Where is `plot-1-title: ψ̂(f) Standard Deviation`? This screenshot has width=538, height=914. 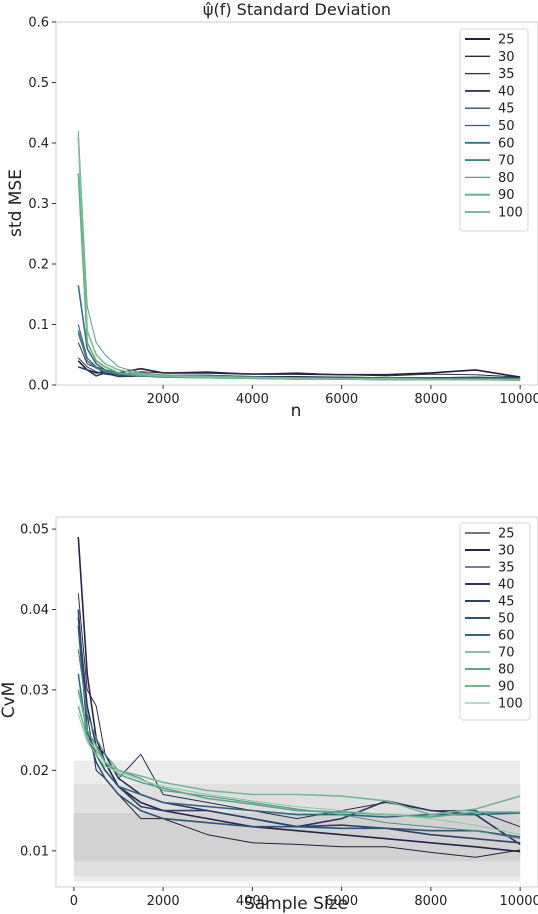 plot-1-title: ψ̂(f) Standard Deviation is located at coordinates (297, 9).